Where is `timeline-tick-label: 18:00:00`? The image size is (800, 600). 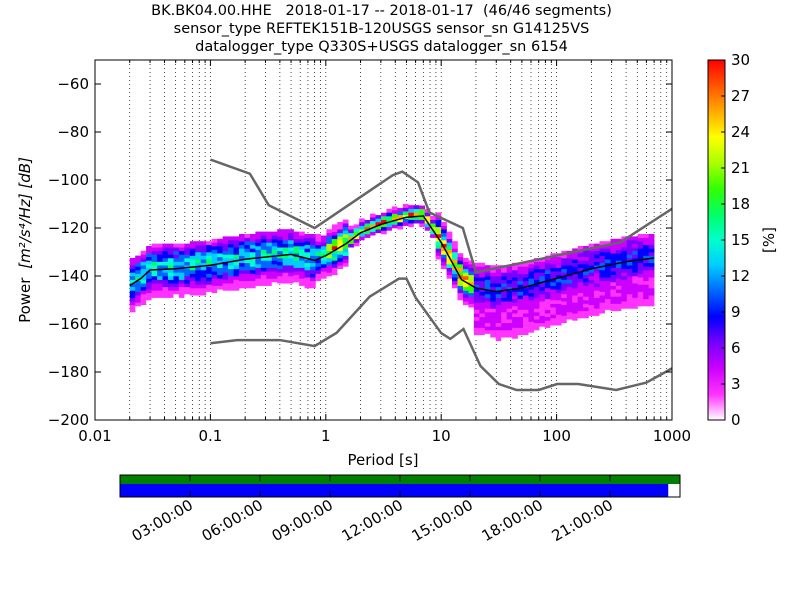
timeline-tick-label: 18:00:00 is located at coordinates (512, 520).